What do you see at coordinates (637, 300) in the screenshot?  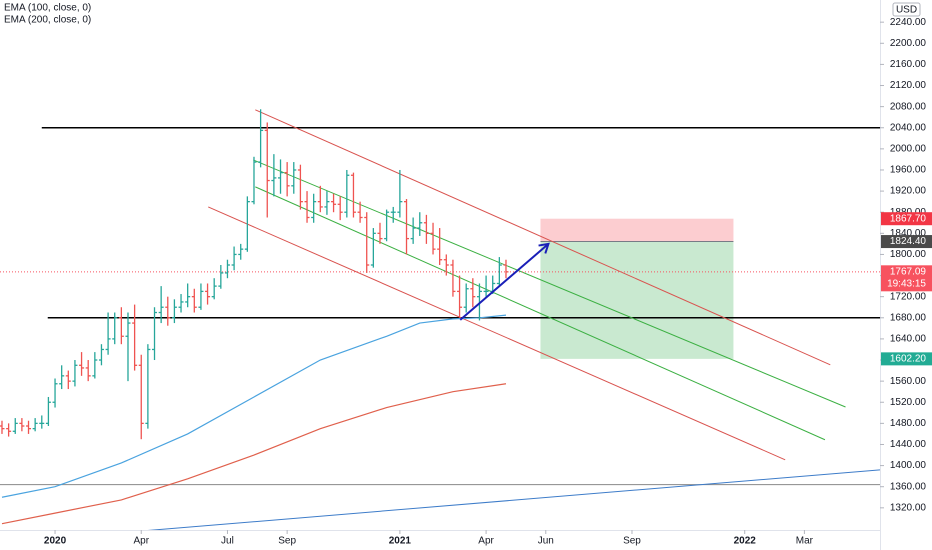 I see `target-zone` at bounding box center [637, 300].